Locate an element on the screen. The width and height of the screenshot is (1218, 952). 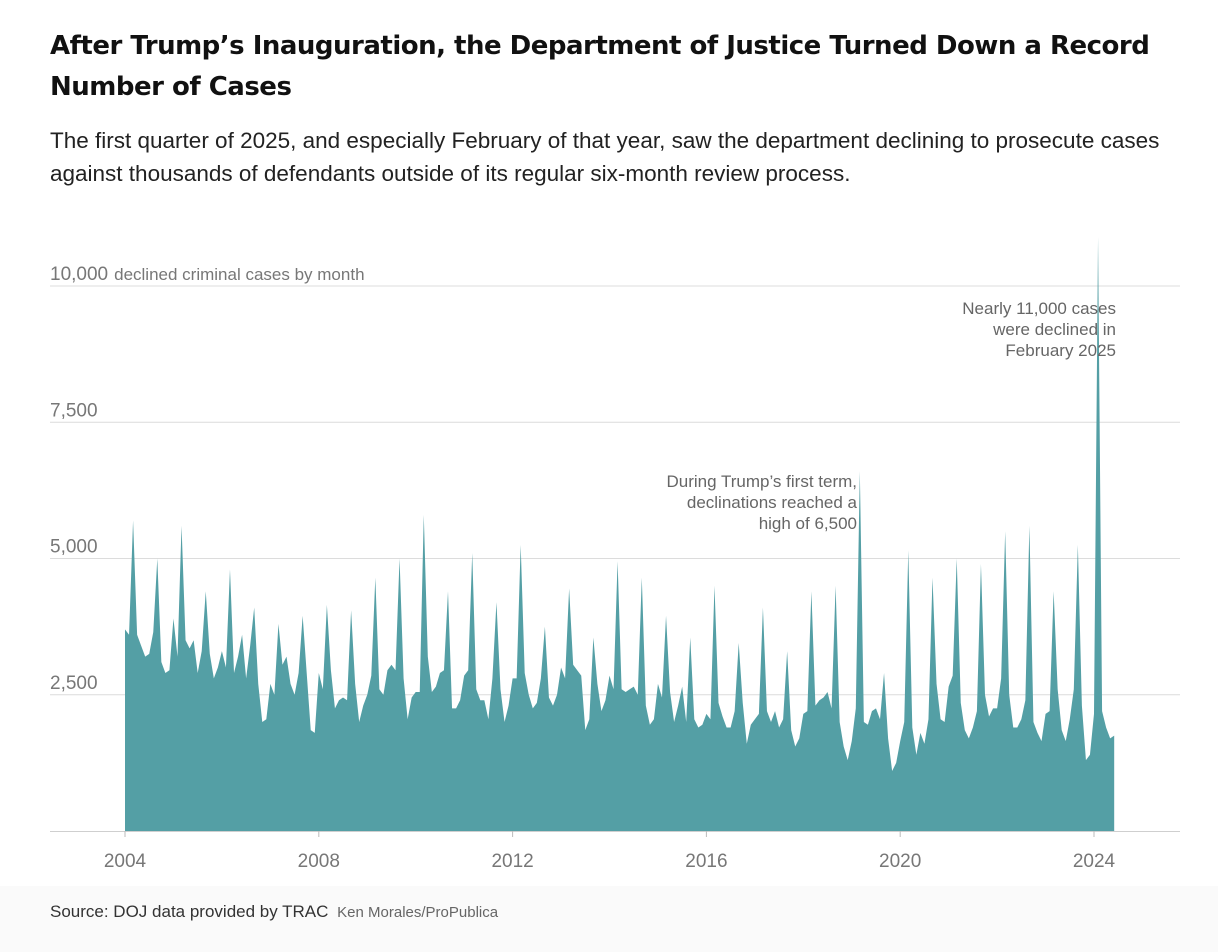
source-text: Source: DOJ data provided by TRAC is located at coordinates (189, 911).